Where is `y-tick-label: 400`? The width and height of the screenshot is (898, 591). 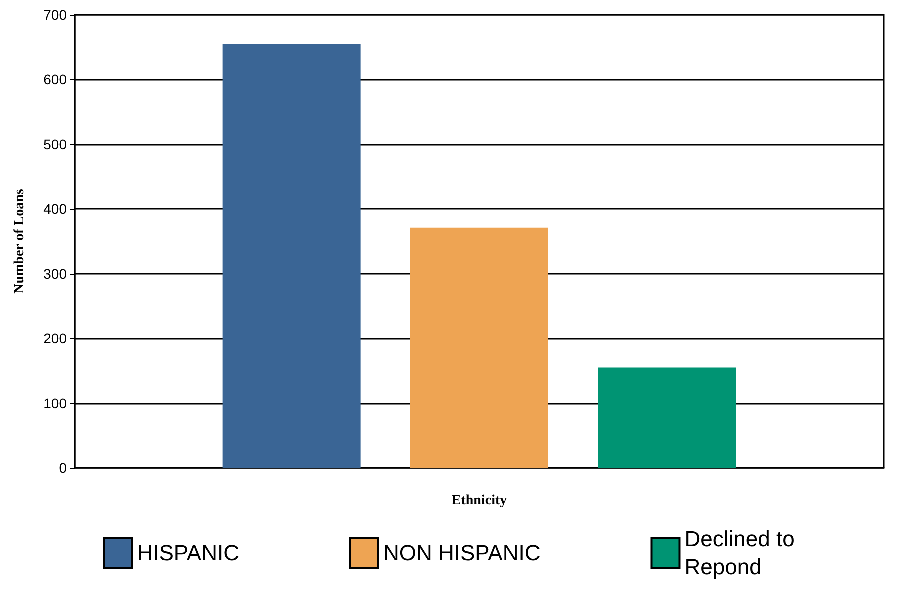
y-tick-label: 400 is located at coordinates (56, 209).